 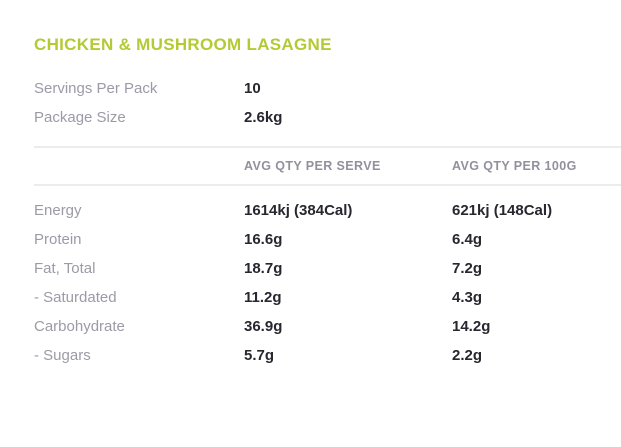 I want to click on nutrition-row: Fat, Total 18.7g 7.2g, so click(x=327, y=268).